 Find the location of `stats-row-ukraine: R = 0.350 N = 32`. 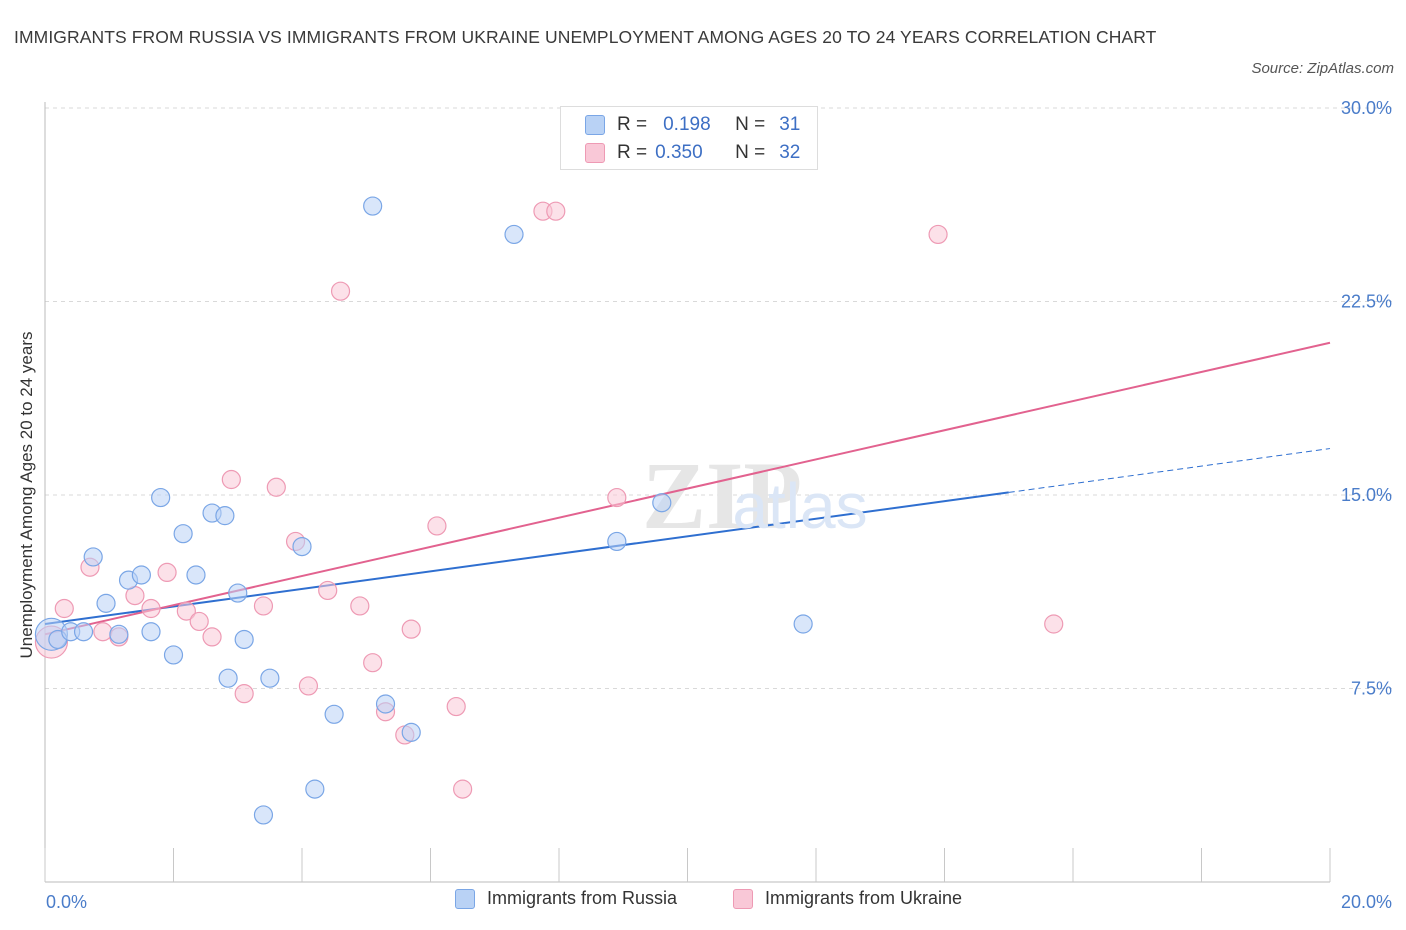

stats-row-ukraine: R = 0.350 N = 32 is located at coordinates (692, 153).